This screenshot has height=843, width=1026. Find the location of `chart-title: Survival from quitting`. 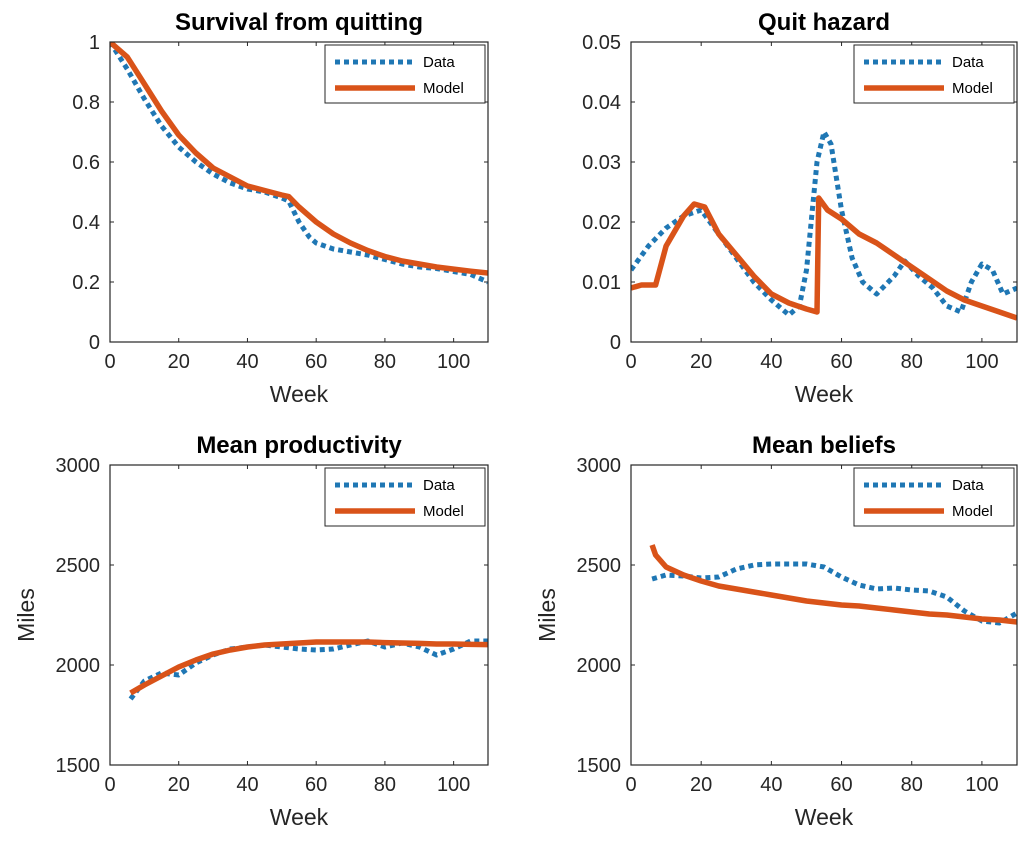

chart-title: Survival from quitting is located at coordinates (299, 22).